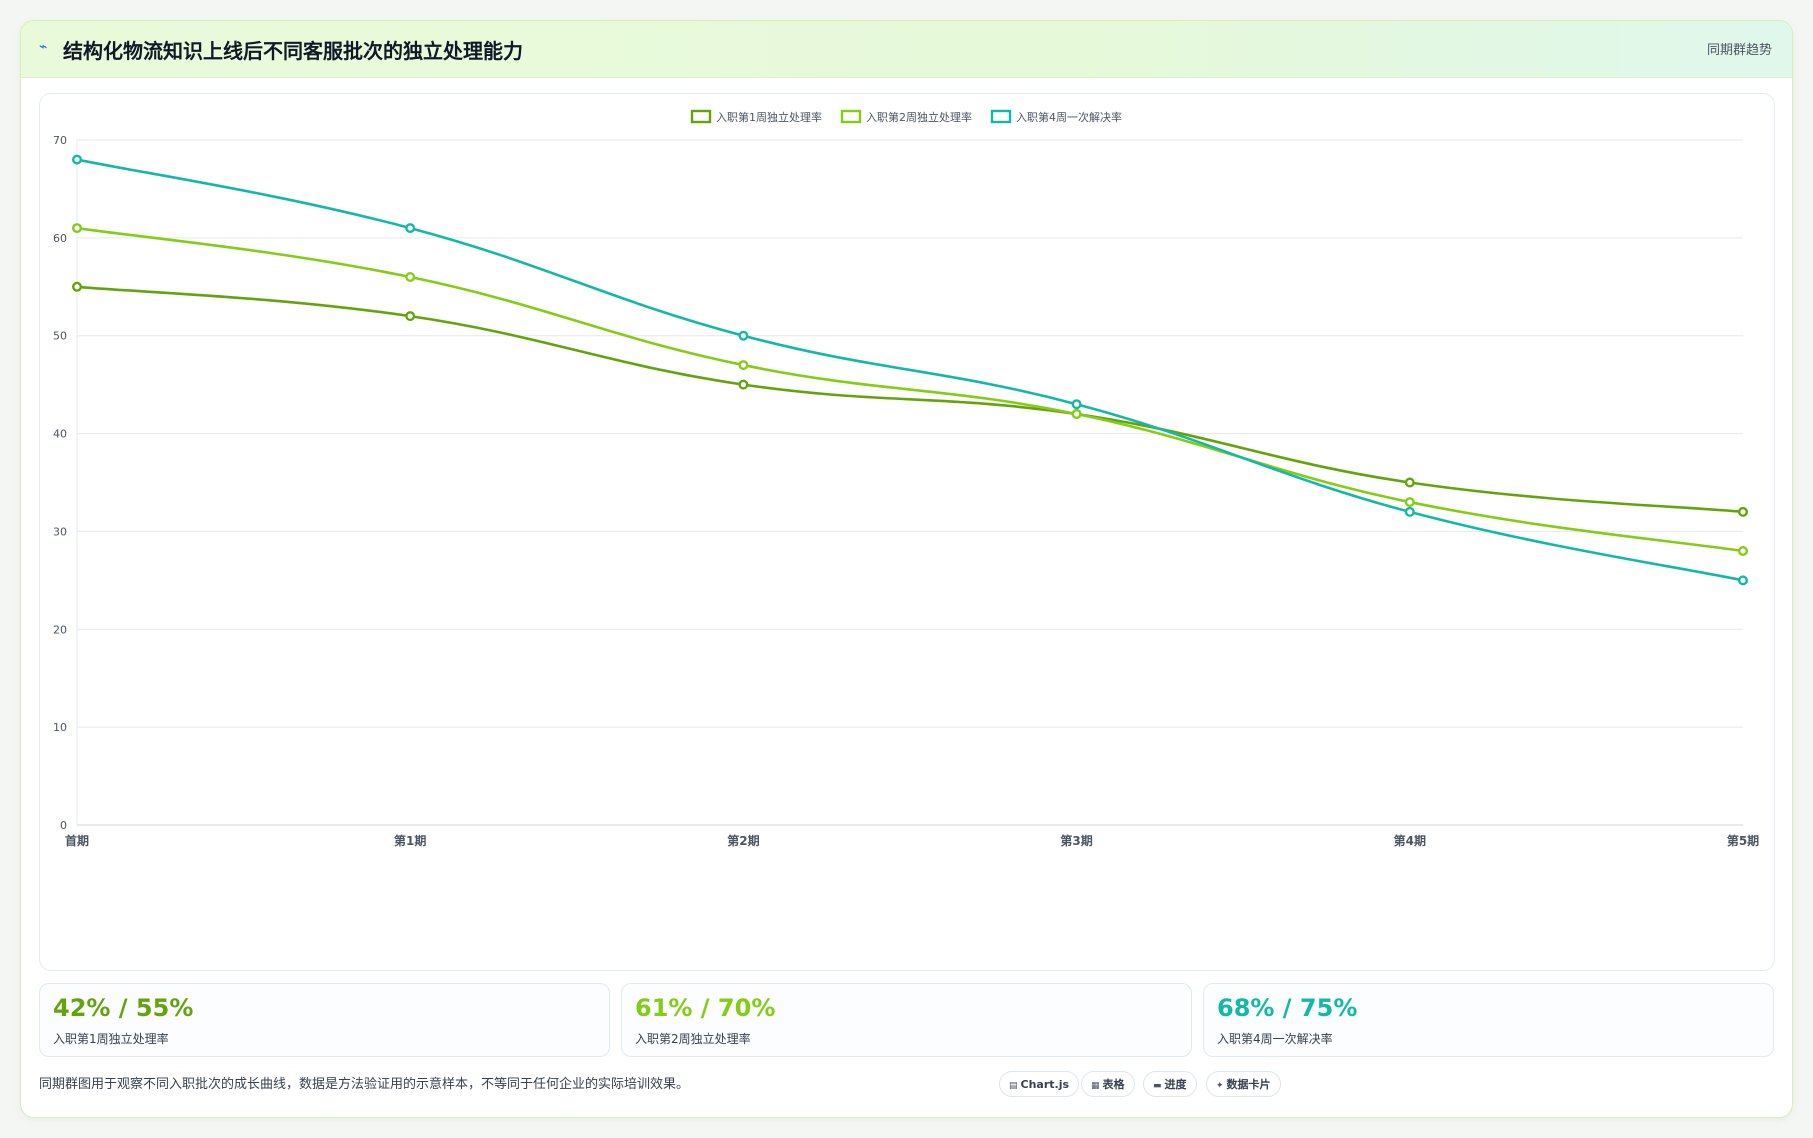  What do you see at coordinates (1157, 1086) in the screenshot?
I see `progress-icon: ▬` at bounding box center [1157, 1086].